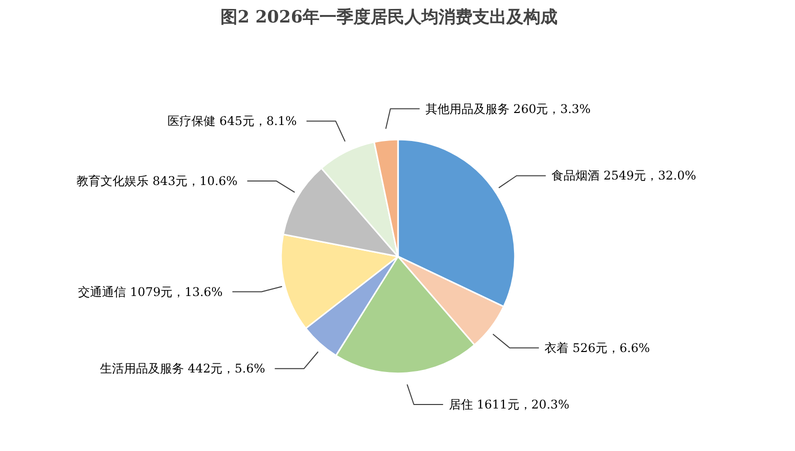 The image size is (795, 451). Describe the element at coordinates (597, 347) in the screenshot. I see `slice-label: 衣着 526元，6.6%` at that location.